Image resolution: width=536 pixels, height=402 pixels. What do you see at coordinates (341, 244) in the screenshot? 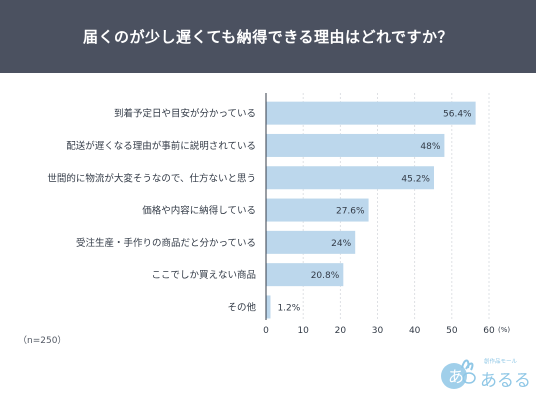
I see `value-label: 24%` at bounding box center [341, 244].